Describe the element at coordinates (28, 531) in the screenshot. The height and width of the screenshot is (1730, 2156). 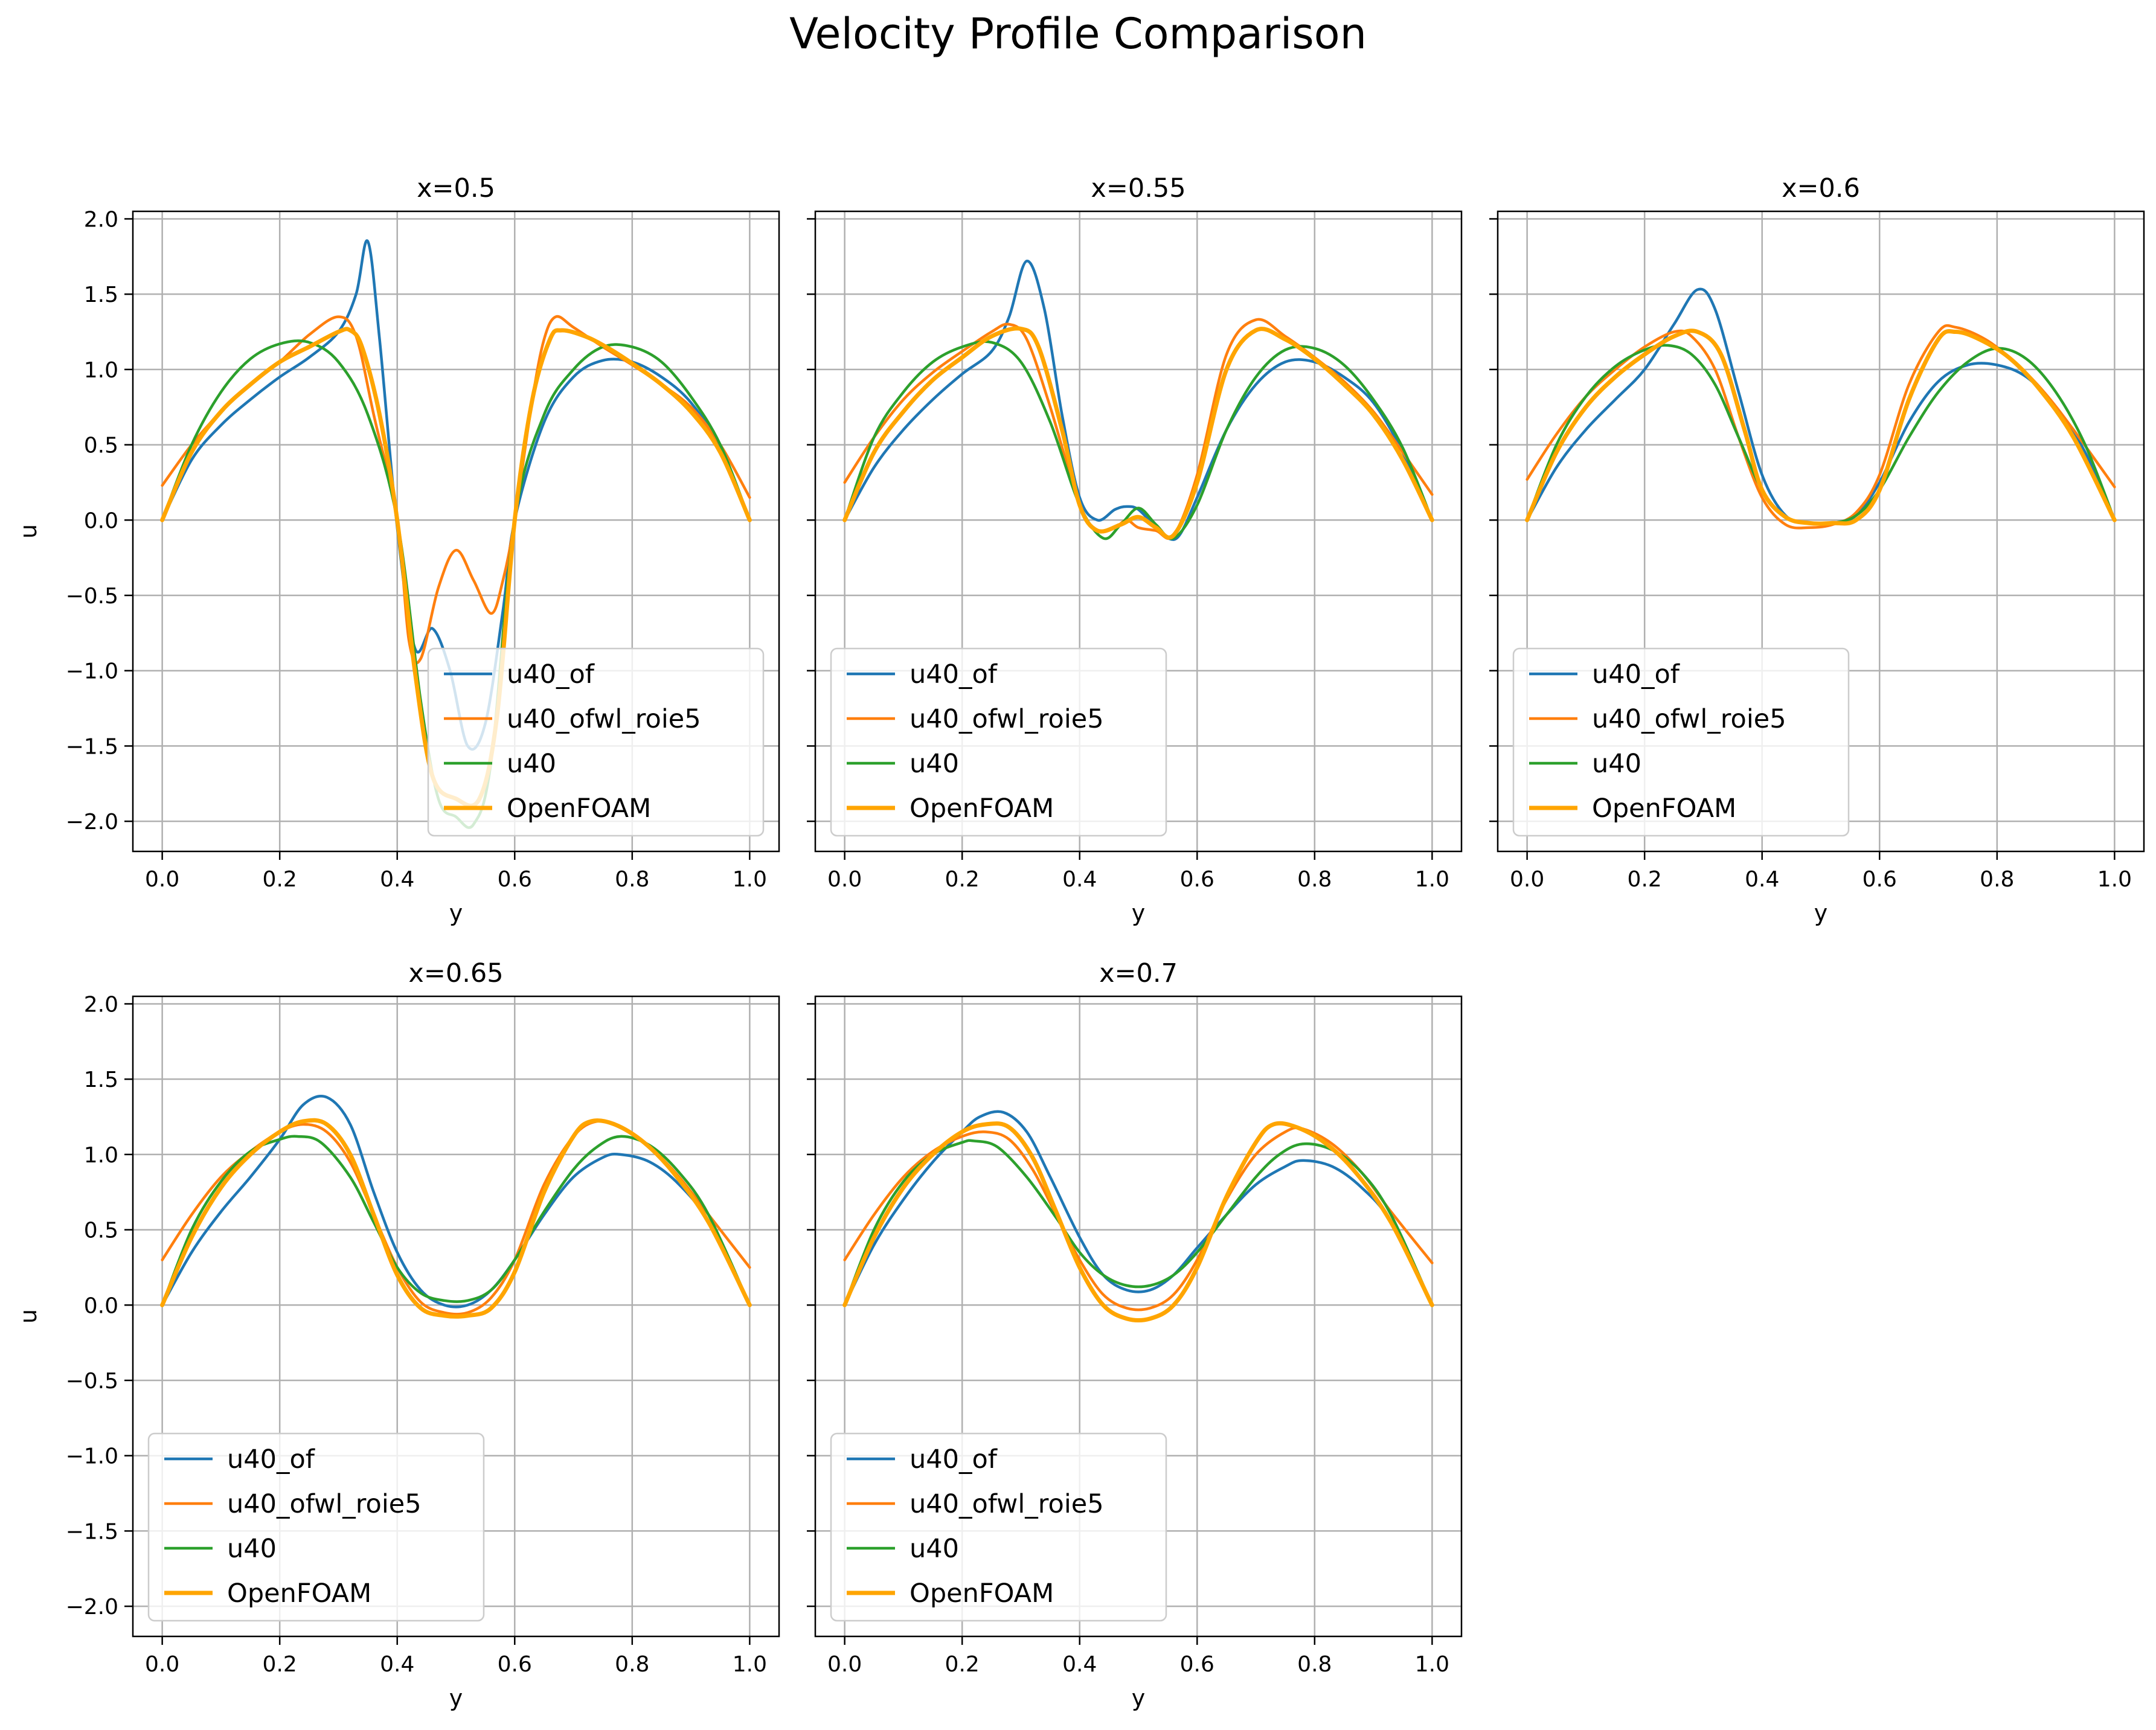
I see `y-axis-label: u` at that location.